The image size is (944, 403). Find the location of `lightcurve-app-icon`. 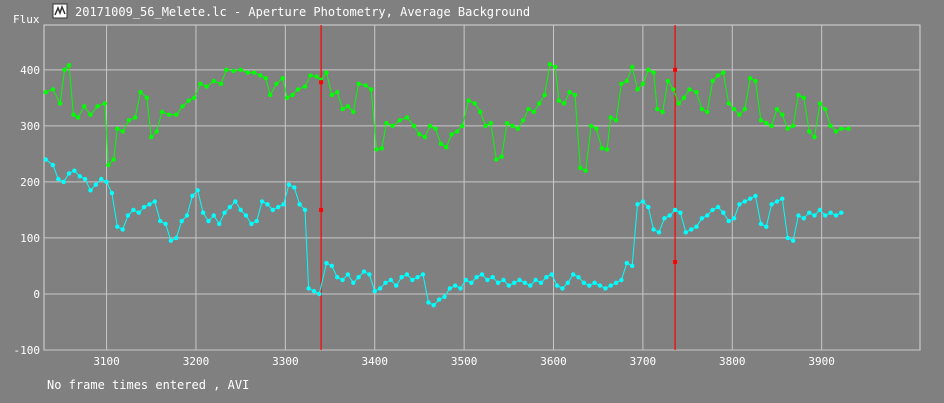

lightcurve-app-icon is located at coordinates (60, 11).